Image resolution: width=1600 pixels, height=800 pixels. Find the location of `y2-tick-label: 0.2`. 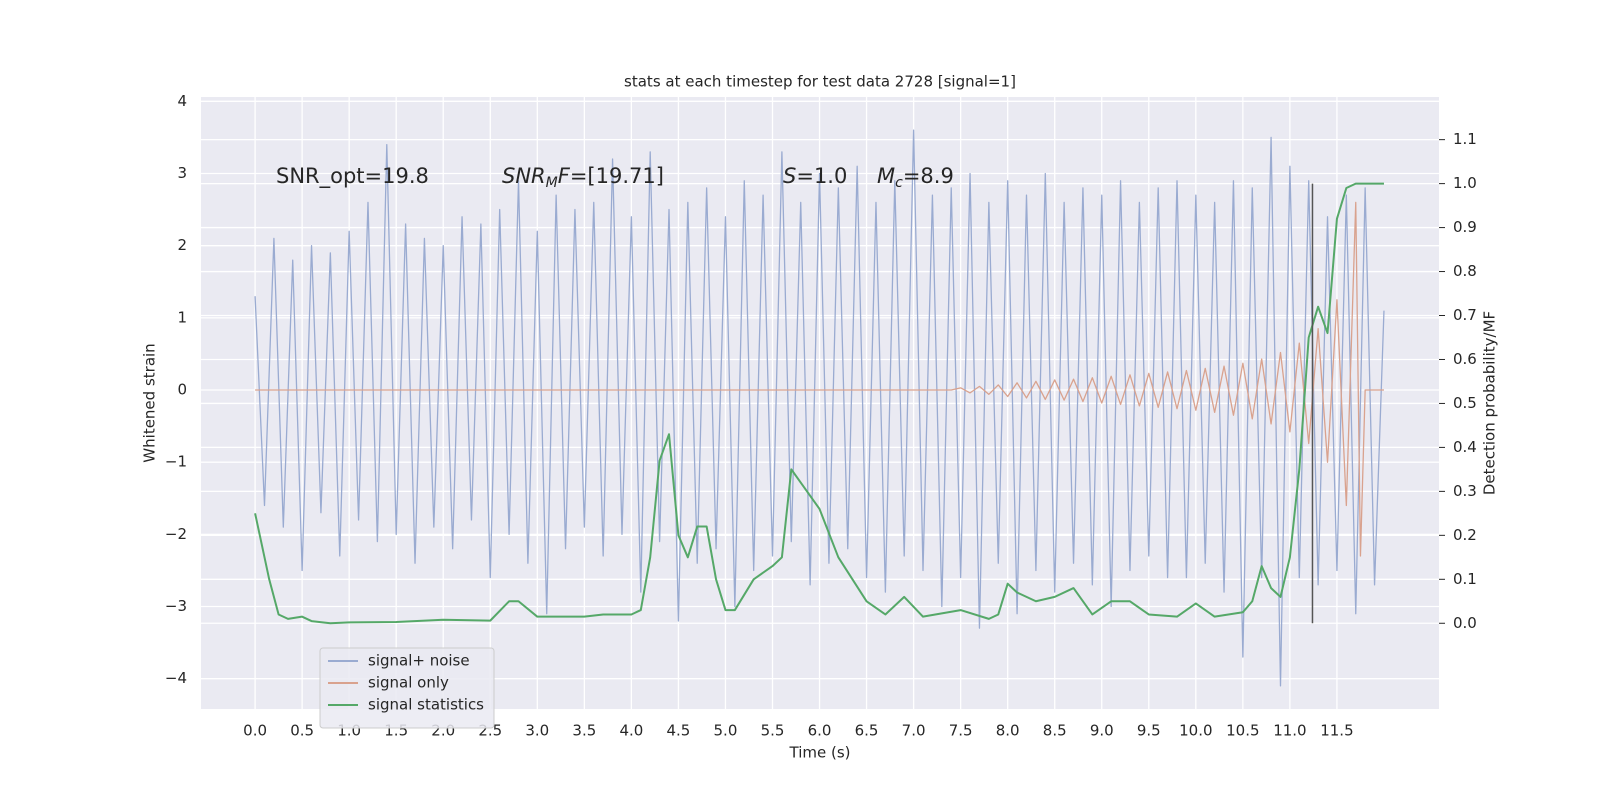

y2-tick-label: 0.2 is located at coordinates (1465, 535).